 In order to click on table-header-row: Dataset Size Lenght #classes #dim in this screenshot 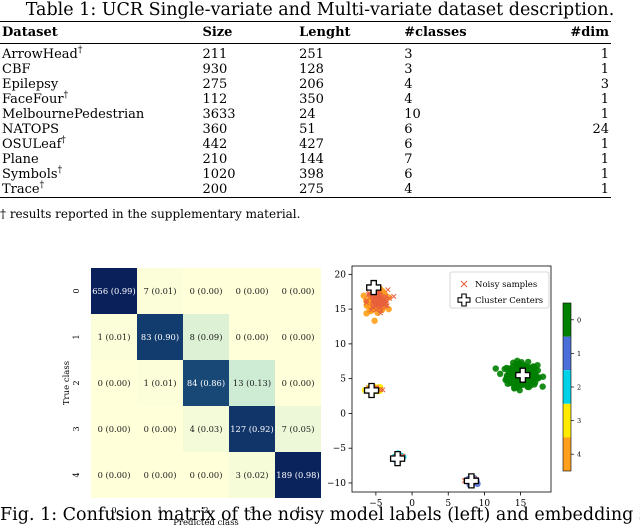, I will do `click(305, 32)`.